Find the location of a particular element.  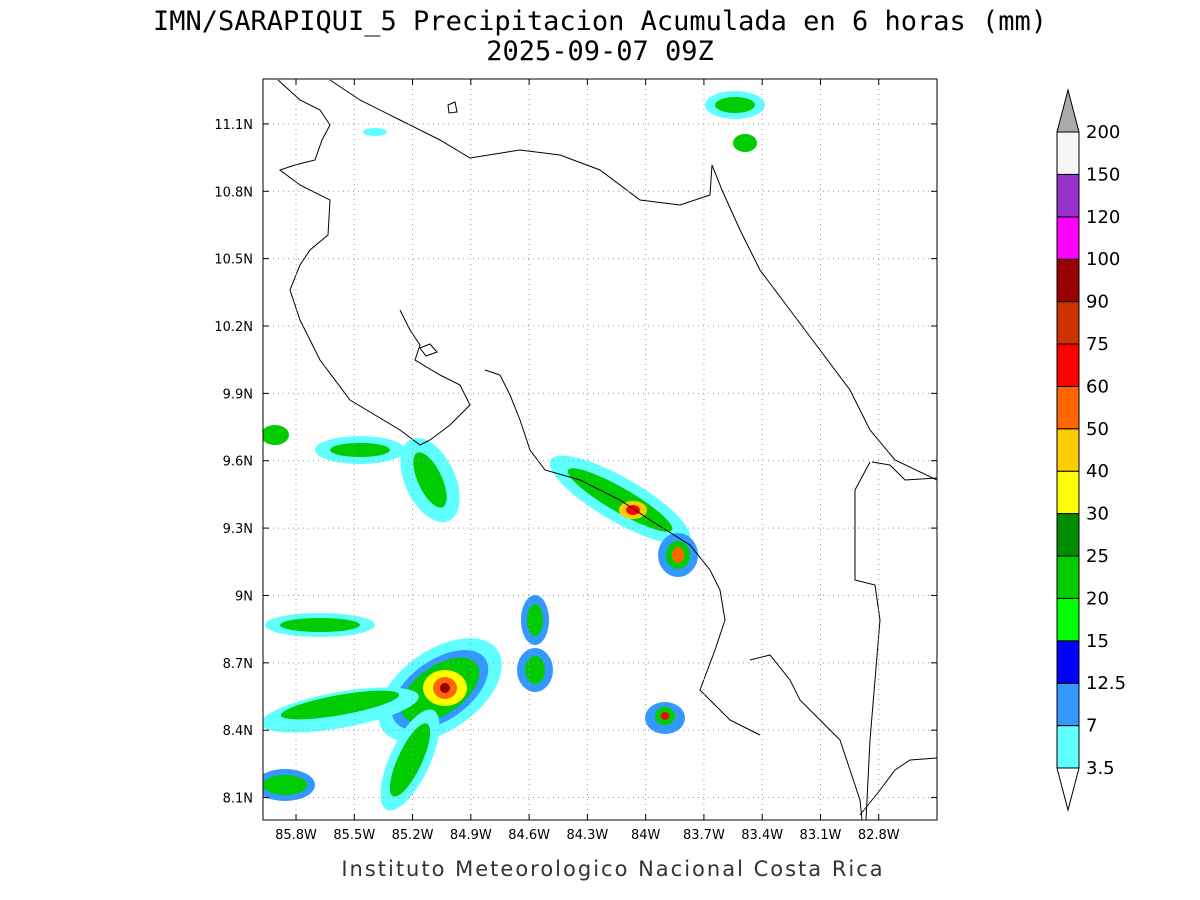

colorbar-label: 75 is located at coordinates (1097, 344).